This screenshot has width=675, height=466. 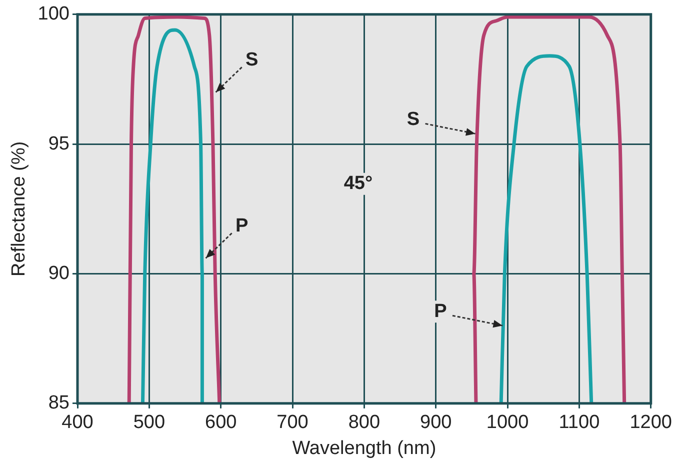 I want to click on x-axis-title: Wavelength (nm), so click(x=364, y=448).